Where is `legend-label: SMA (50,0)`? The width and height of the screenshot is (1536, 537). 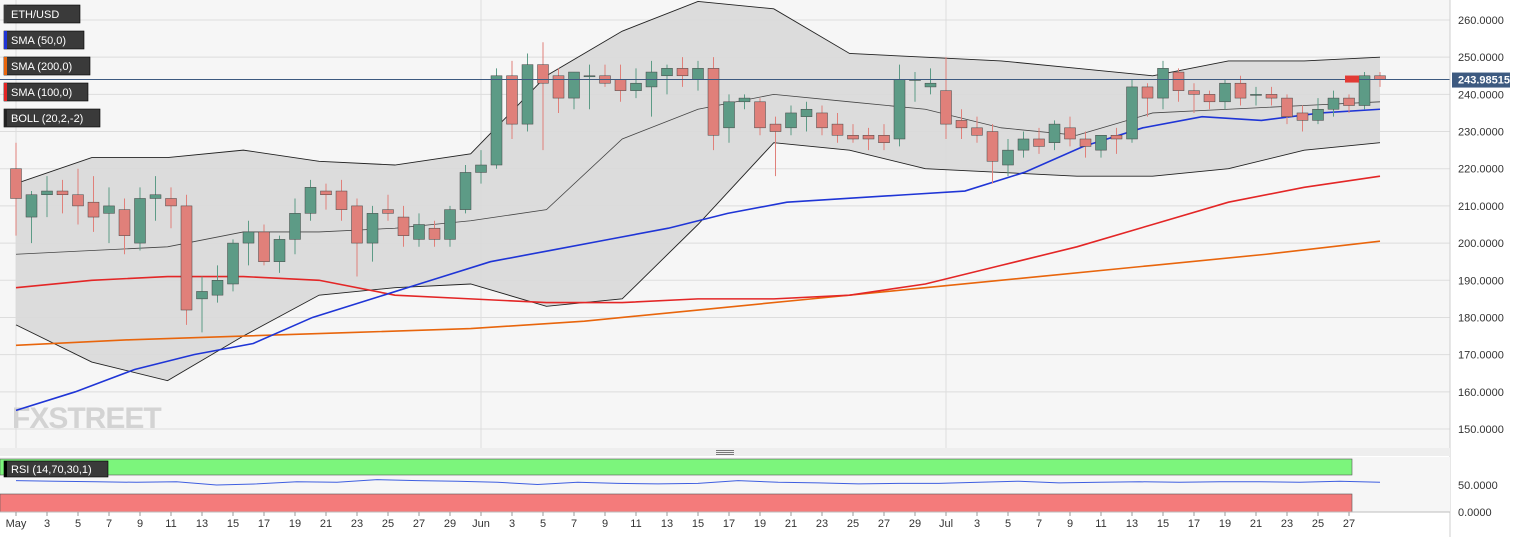
legend-label: SMA (50,0) is located at coordinates (38, 41).